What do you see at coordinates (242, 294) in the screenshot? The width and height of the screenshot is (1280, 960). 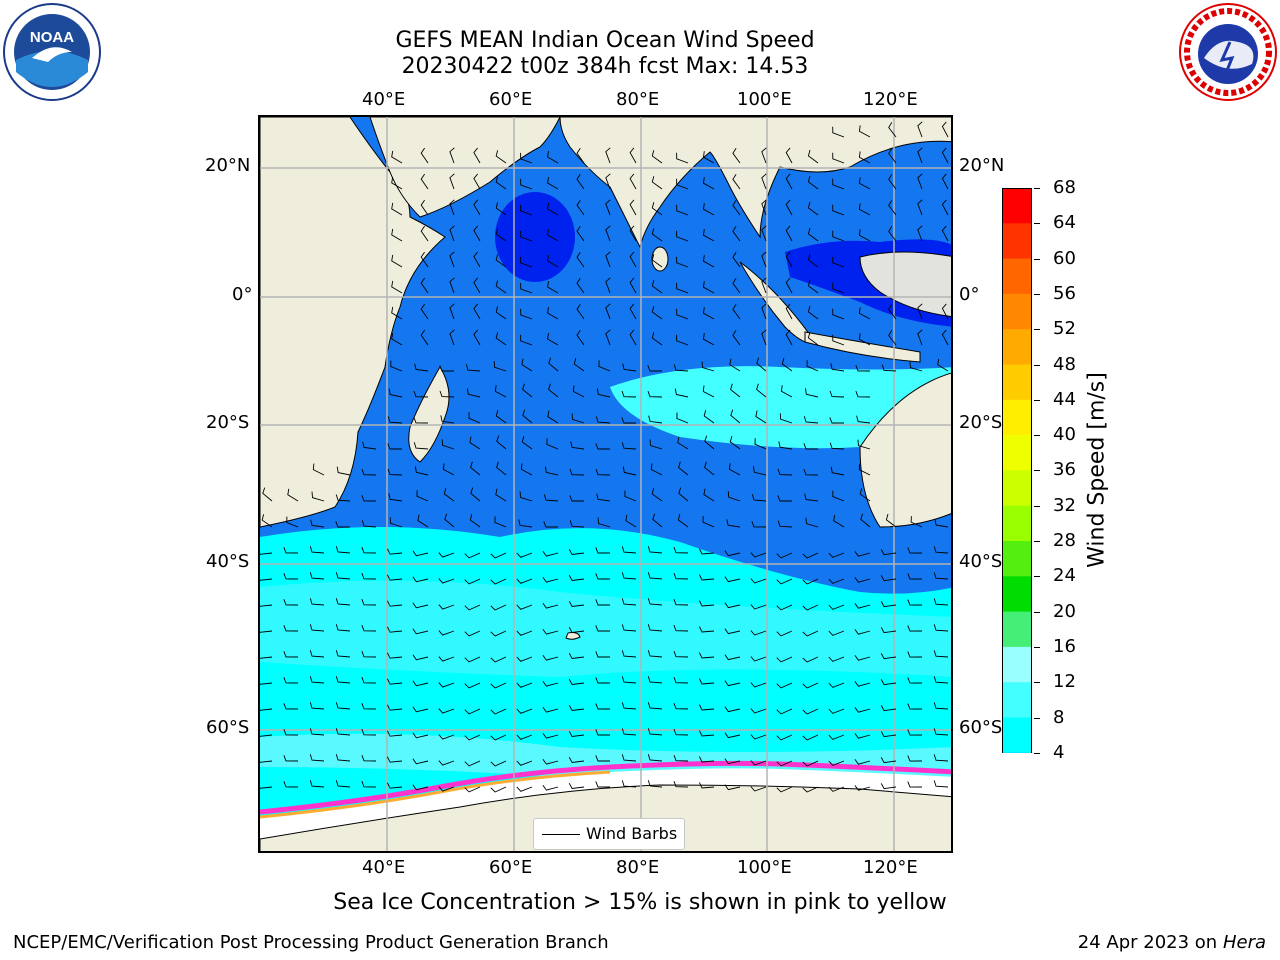 I see `lat-label-left: 0°` at bounding box center [242, 294].